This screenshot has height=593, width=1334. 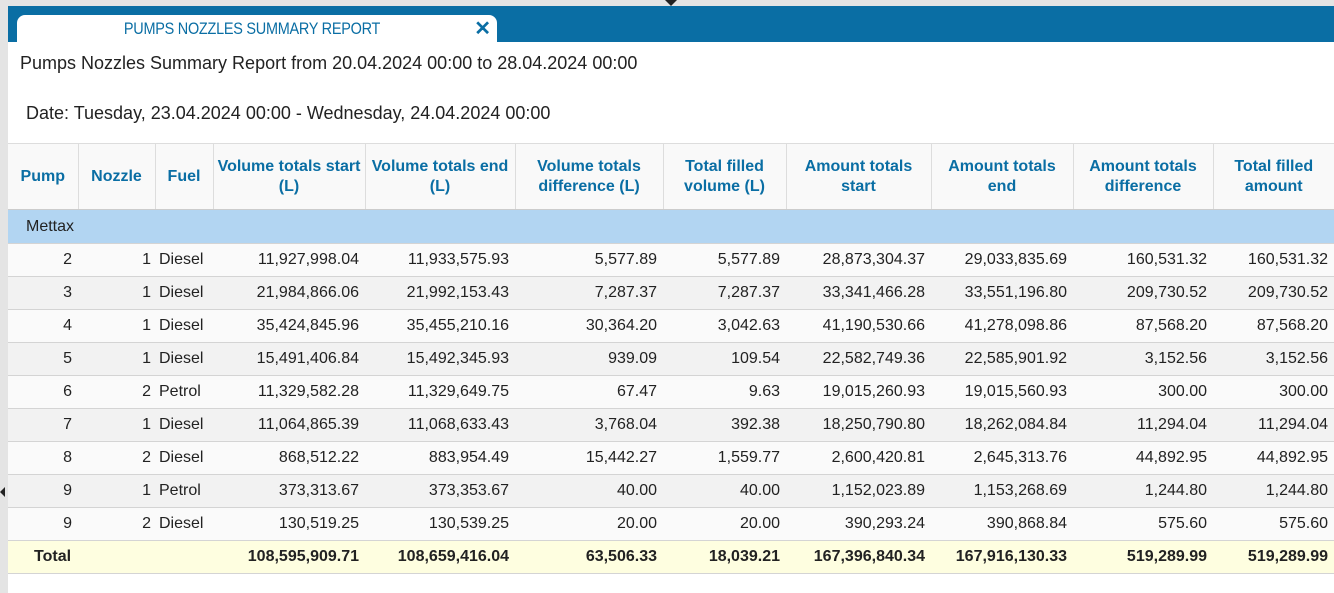 What do you see at coordinates (43, 260) in the screenshot?
I see `pump-cell: 2` at bounding box center [43, 260].